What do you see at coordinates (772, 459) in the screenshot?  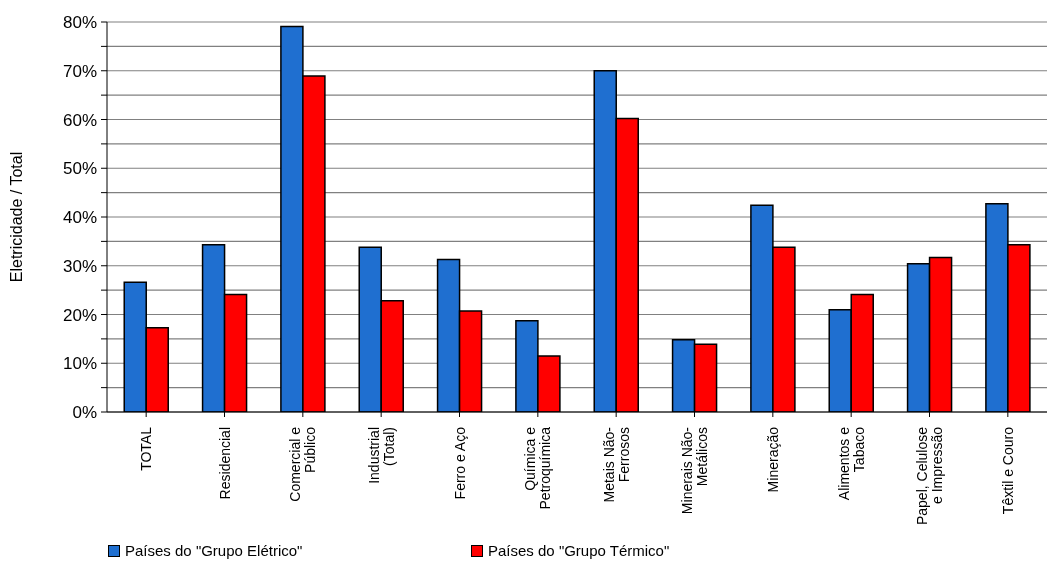 I see `x-tick-label: Mineração` at bounding box center [772, 459].